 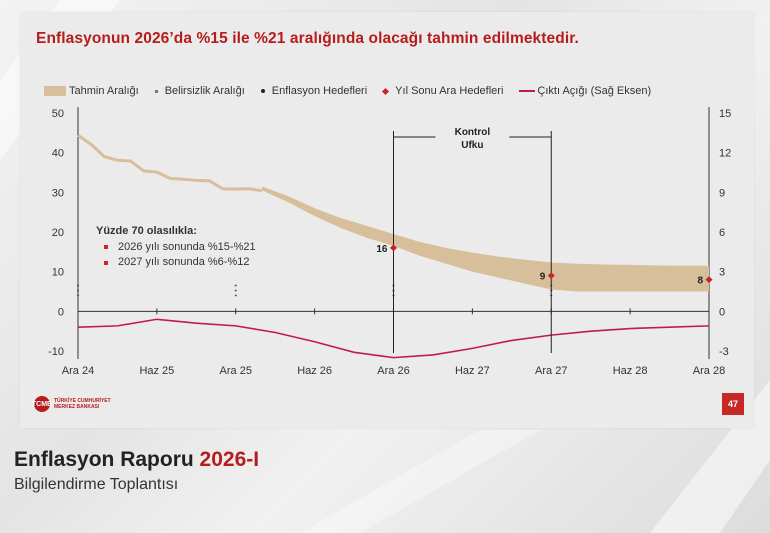 What do you see at coordinates (594, 91) in the screenshot?
I see `legend-label: Çıktı Açığı (Sağ Eksen)` at bounding box center [594, 91].